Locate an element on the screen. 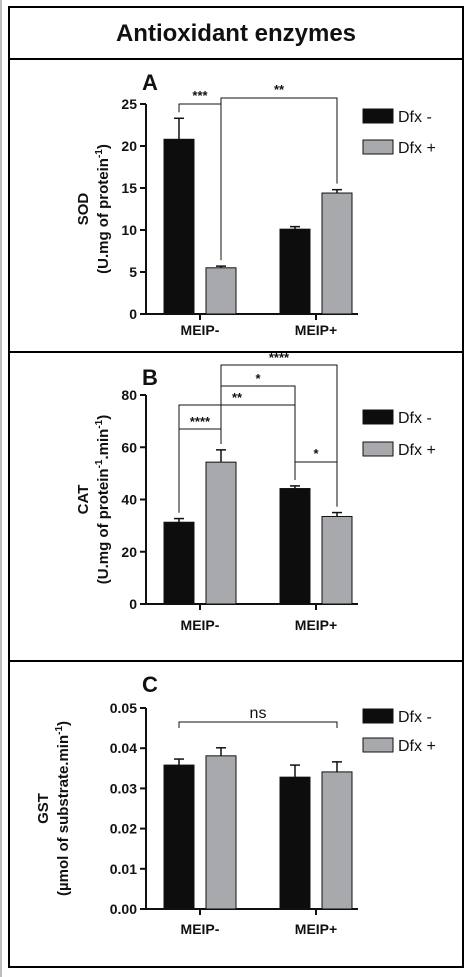 The height and width of the screenshot is (977, 474). panel-letter: B is located at coordinates (150, 377).